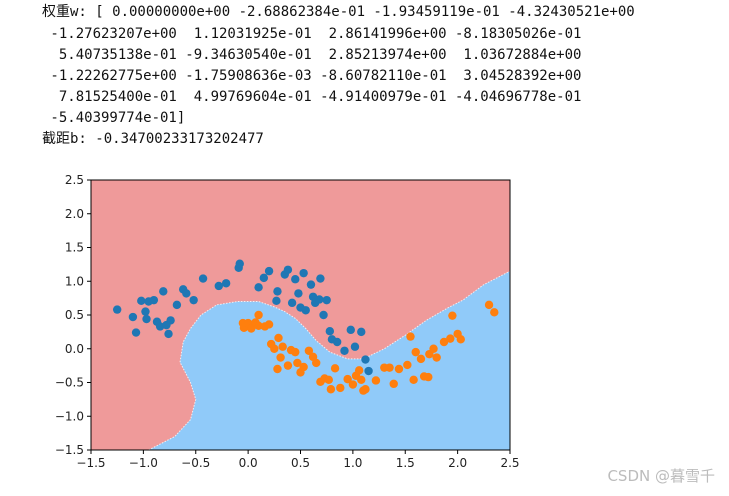  I want to click on watermark: CSDN @暮雪千, so click(661, 476).